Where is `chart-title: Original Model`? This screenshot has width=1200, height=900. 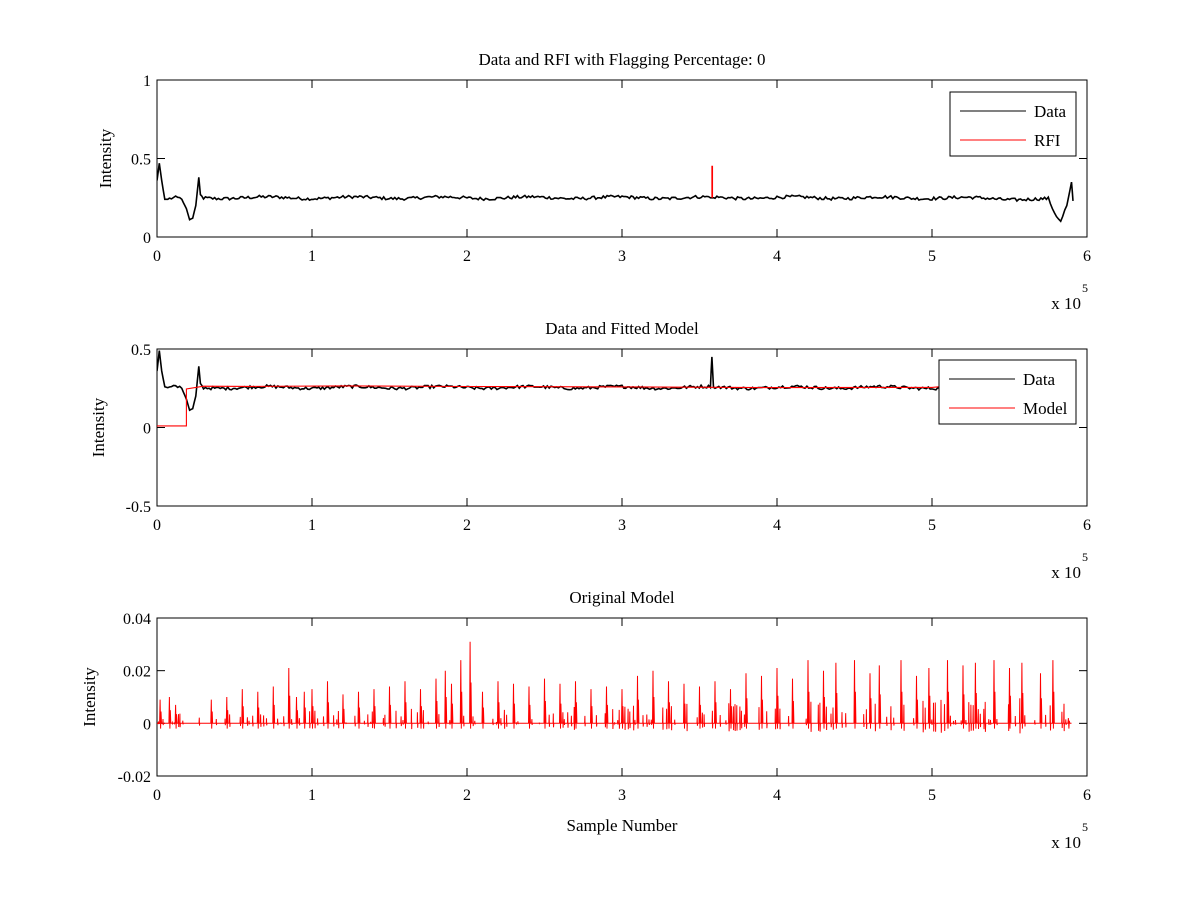
chart-title: Original Model is located at coordinates (622, 597).